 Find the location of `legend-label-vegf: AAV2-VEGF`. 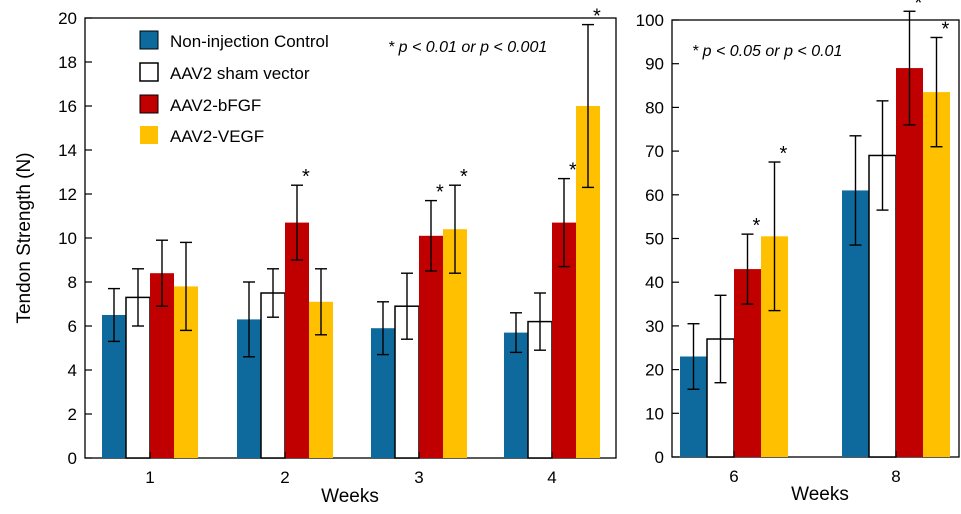

legend-label-vegf: AAV2-VEGF is located at coordinates (217, 136).